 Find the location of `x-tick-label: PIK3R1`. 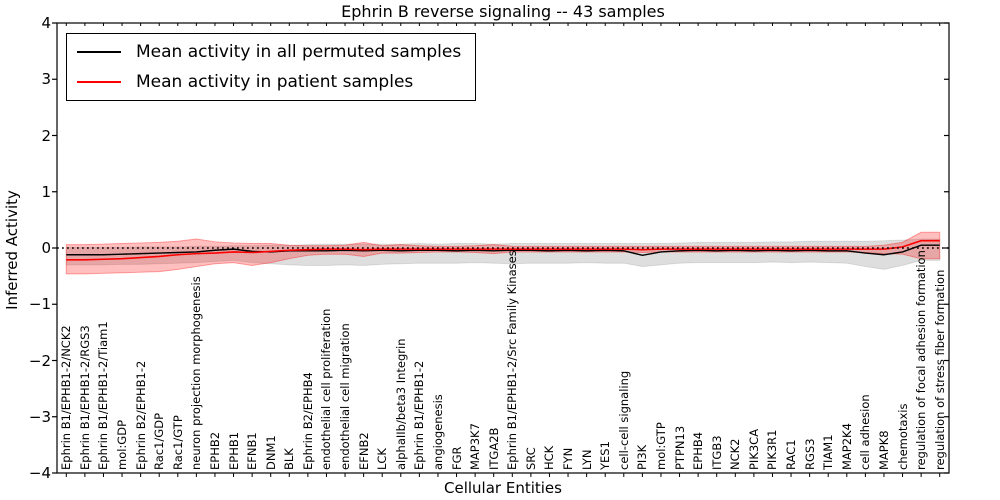

x-tick-label: PIK3R1 is located at coordinates (772, 450).